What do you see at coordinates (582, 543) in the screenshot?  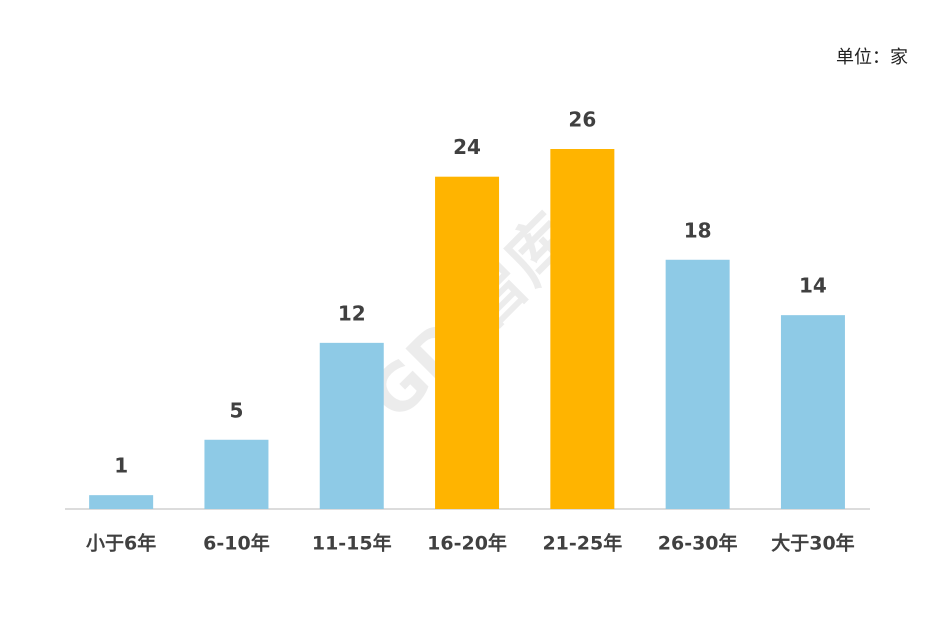 I see `x-tick-label: 21-25年` at bounding box center [582, 543].